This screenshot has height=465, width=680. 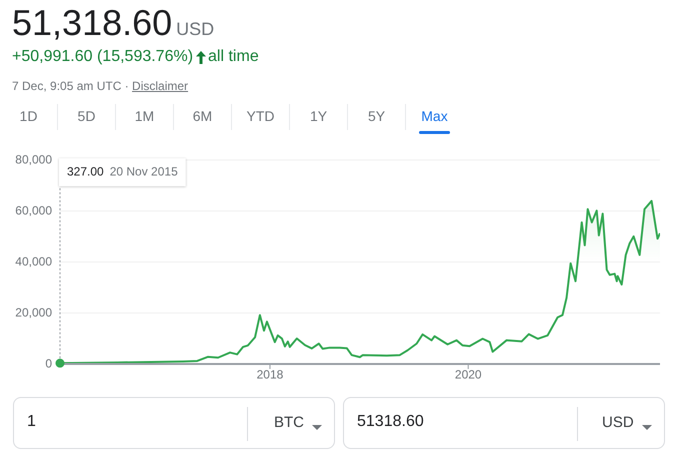 I want to click on annotation: 20 Nov 2015, so click(x=144, y=171).